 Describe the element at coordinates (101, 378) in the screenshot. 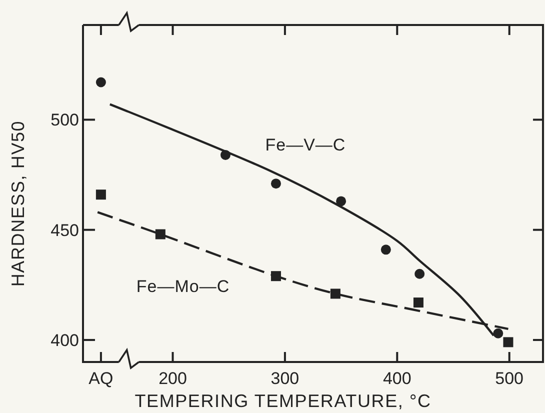

I see `x-tick-label: AQ` at that location.